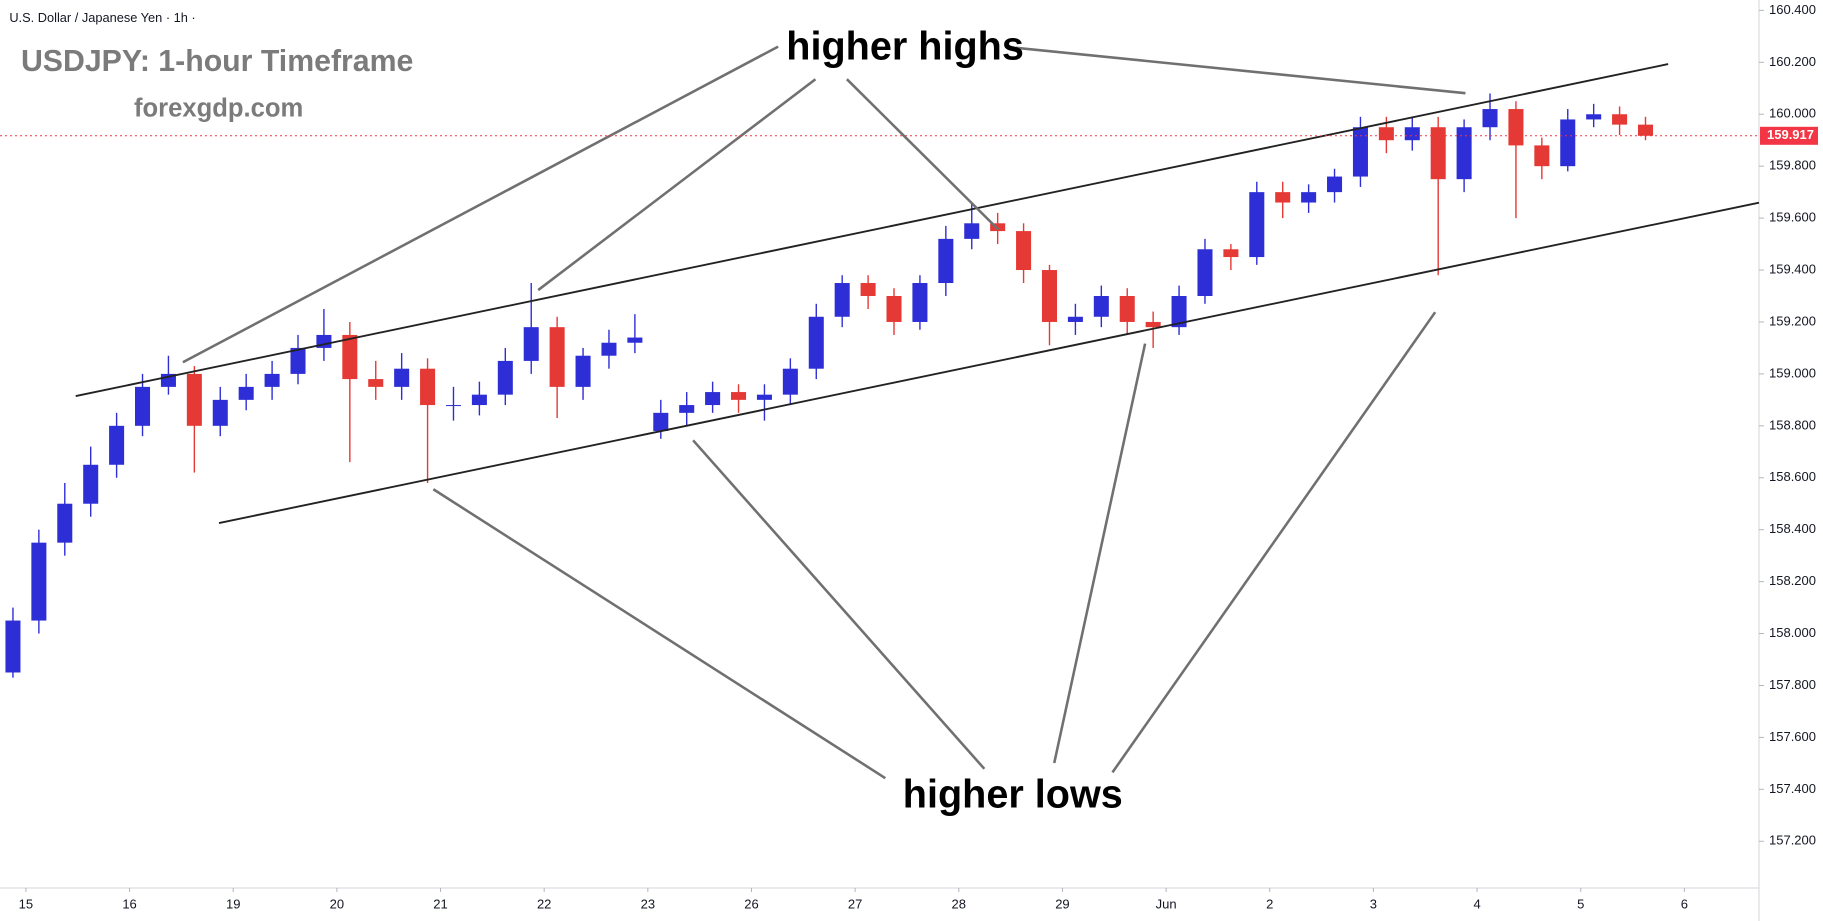  What do you see at coordinates (1792, 424) in the screenshot?
I see `y-tick-label: 158.800` at bounding box center [1792, 424].